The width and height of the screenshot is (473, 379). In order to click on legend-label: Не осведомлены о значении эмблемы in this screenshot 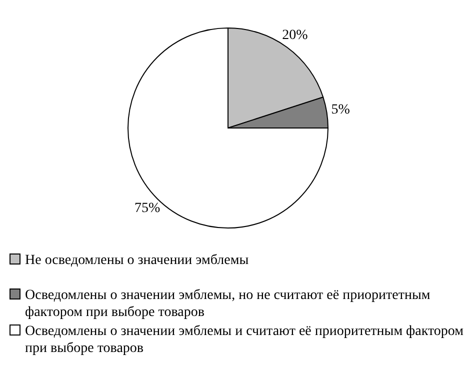, I will do `click(137, 260)`.